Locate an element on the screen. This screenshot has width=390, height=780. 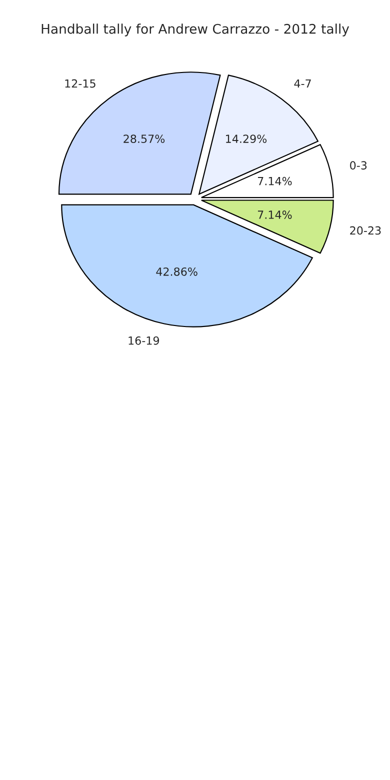
slice-label: 0-3 is located at coordinates (358, 165).